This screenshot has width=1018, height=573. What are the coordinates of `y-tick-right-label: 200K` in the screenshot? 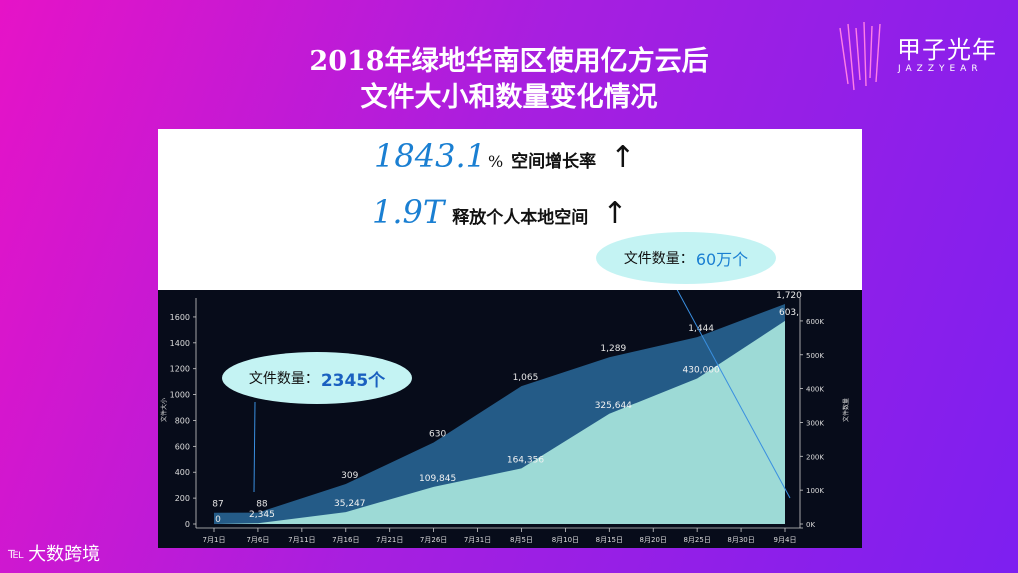 It's located at (815, 457).